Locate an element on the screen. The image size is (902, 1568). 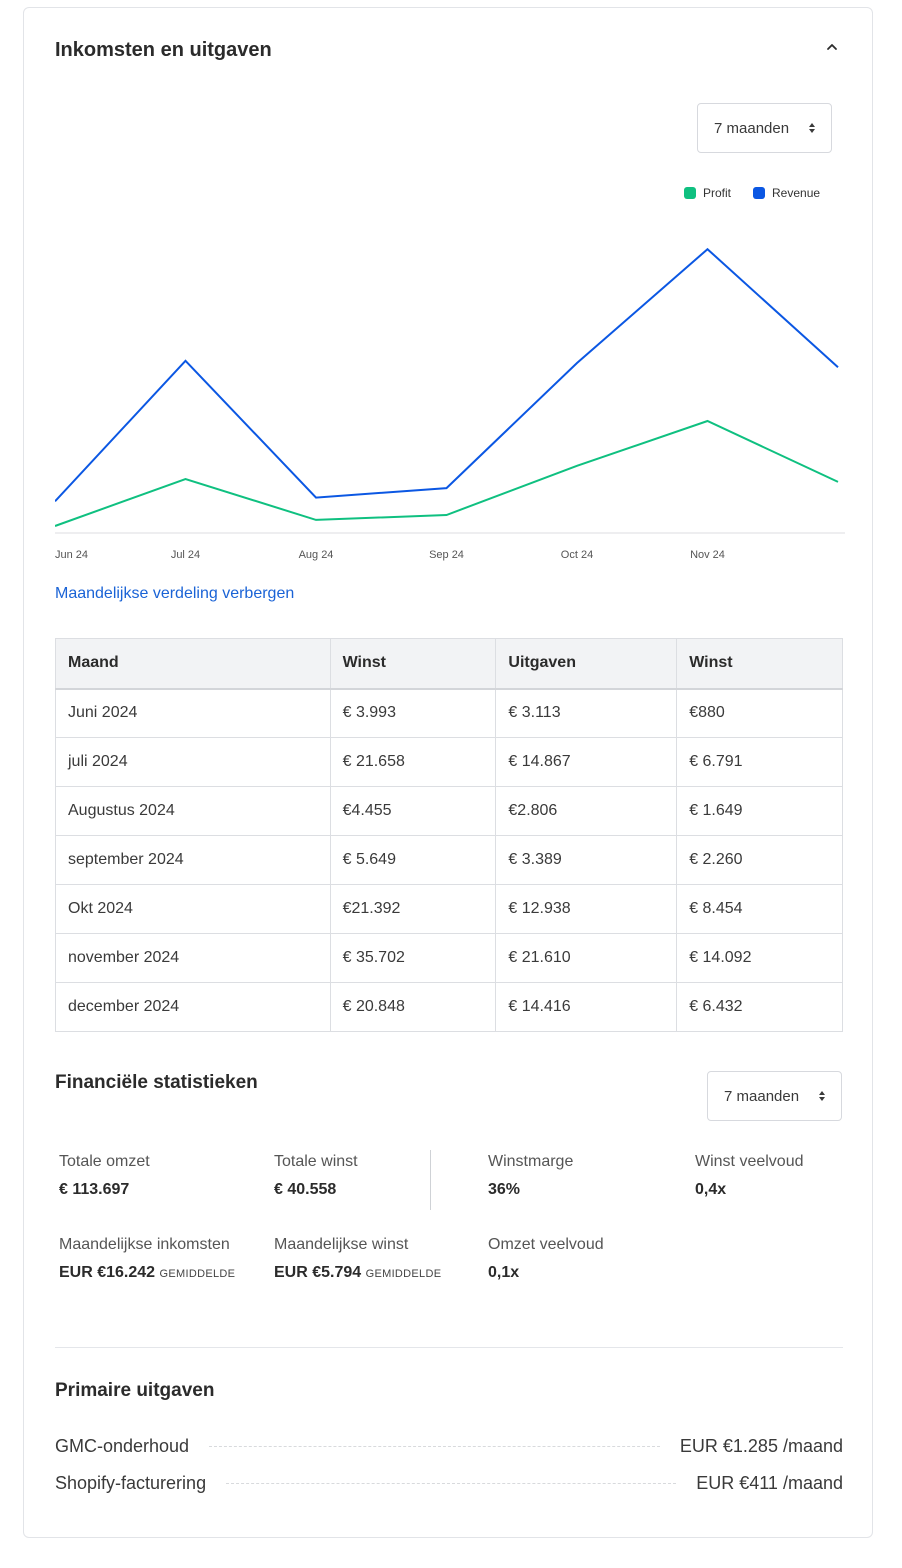
cell-profit: € 2.260 is located at coordinates (759, 860).